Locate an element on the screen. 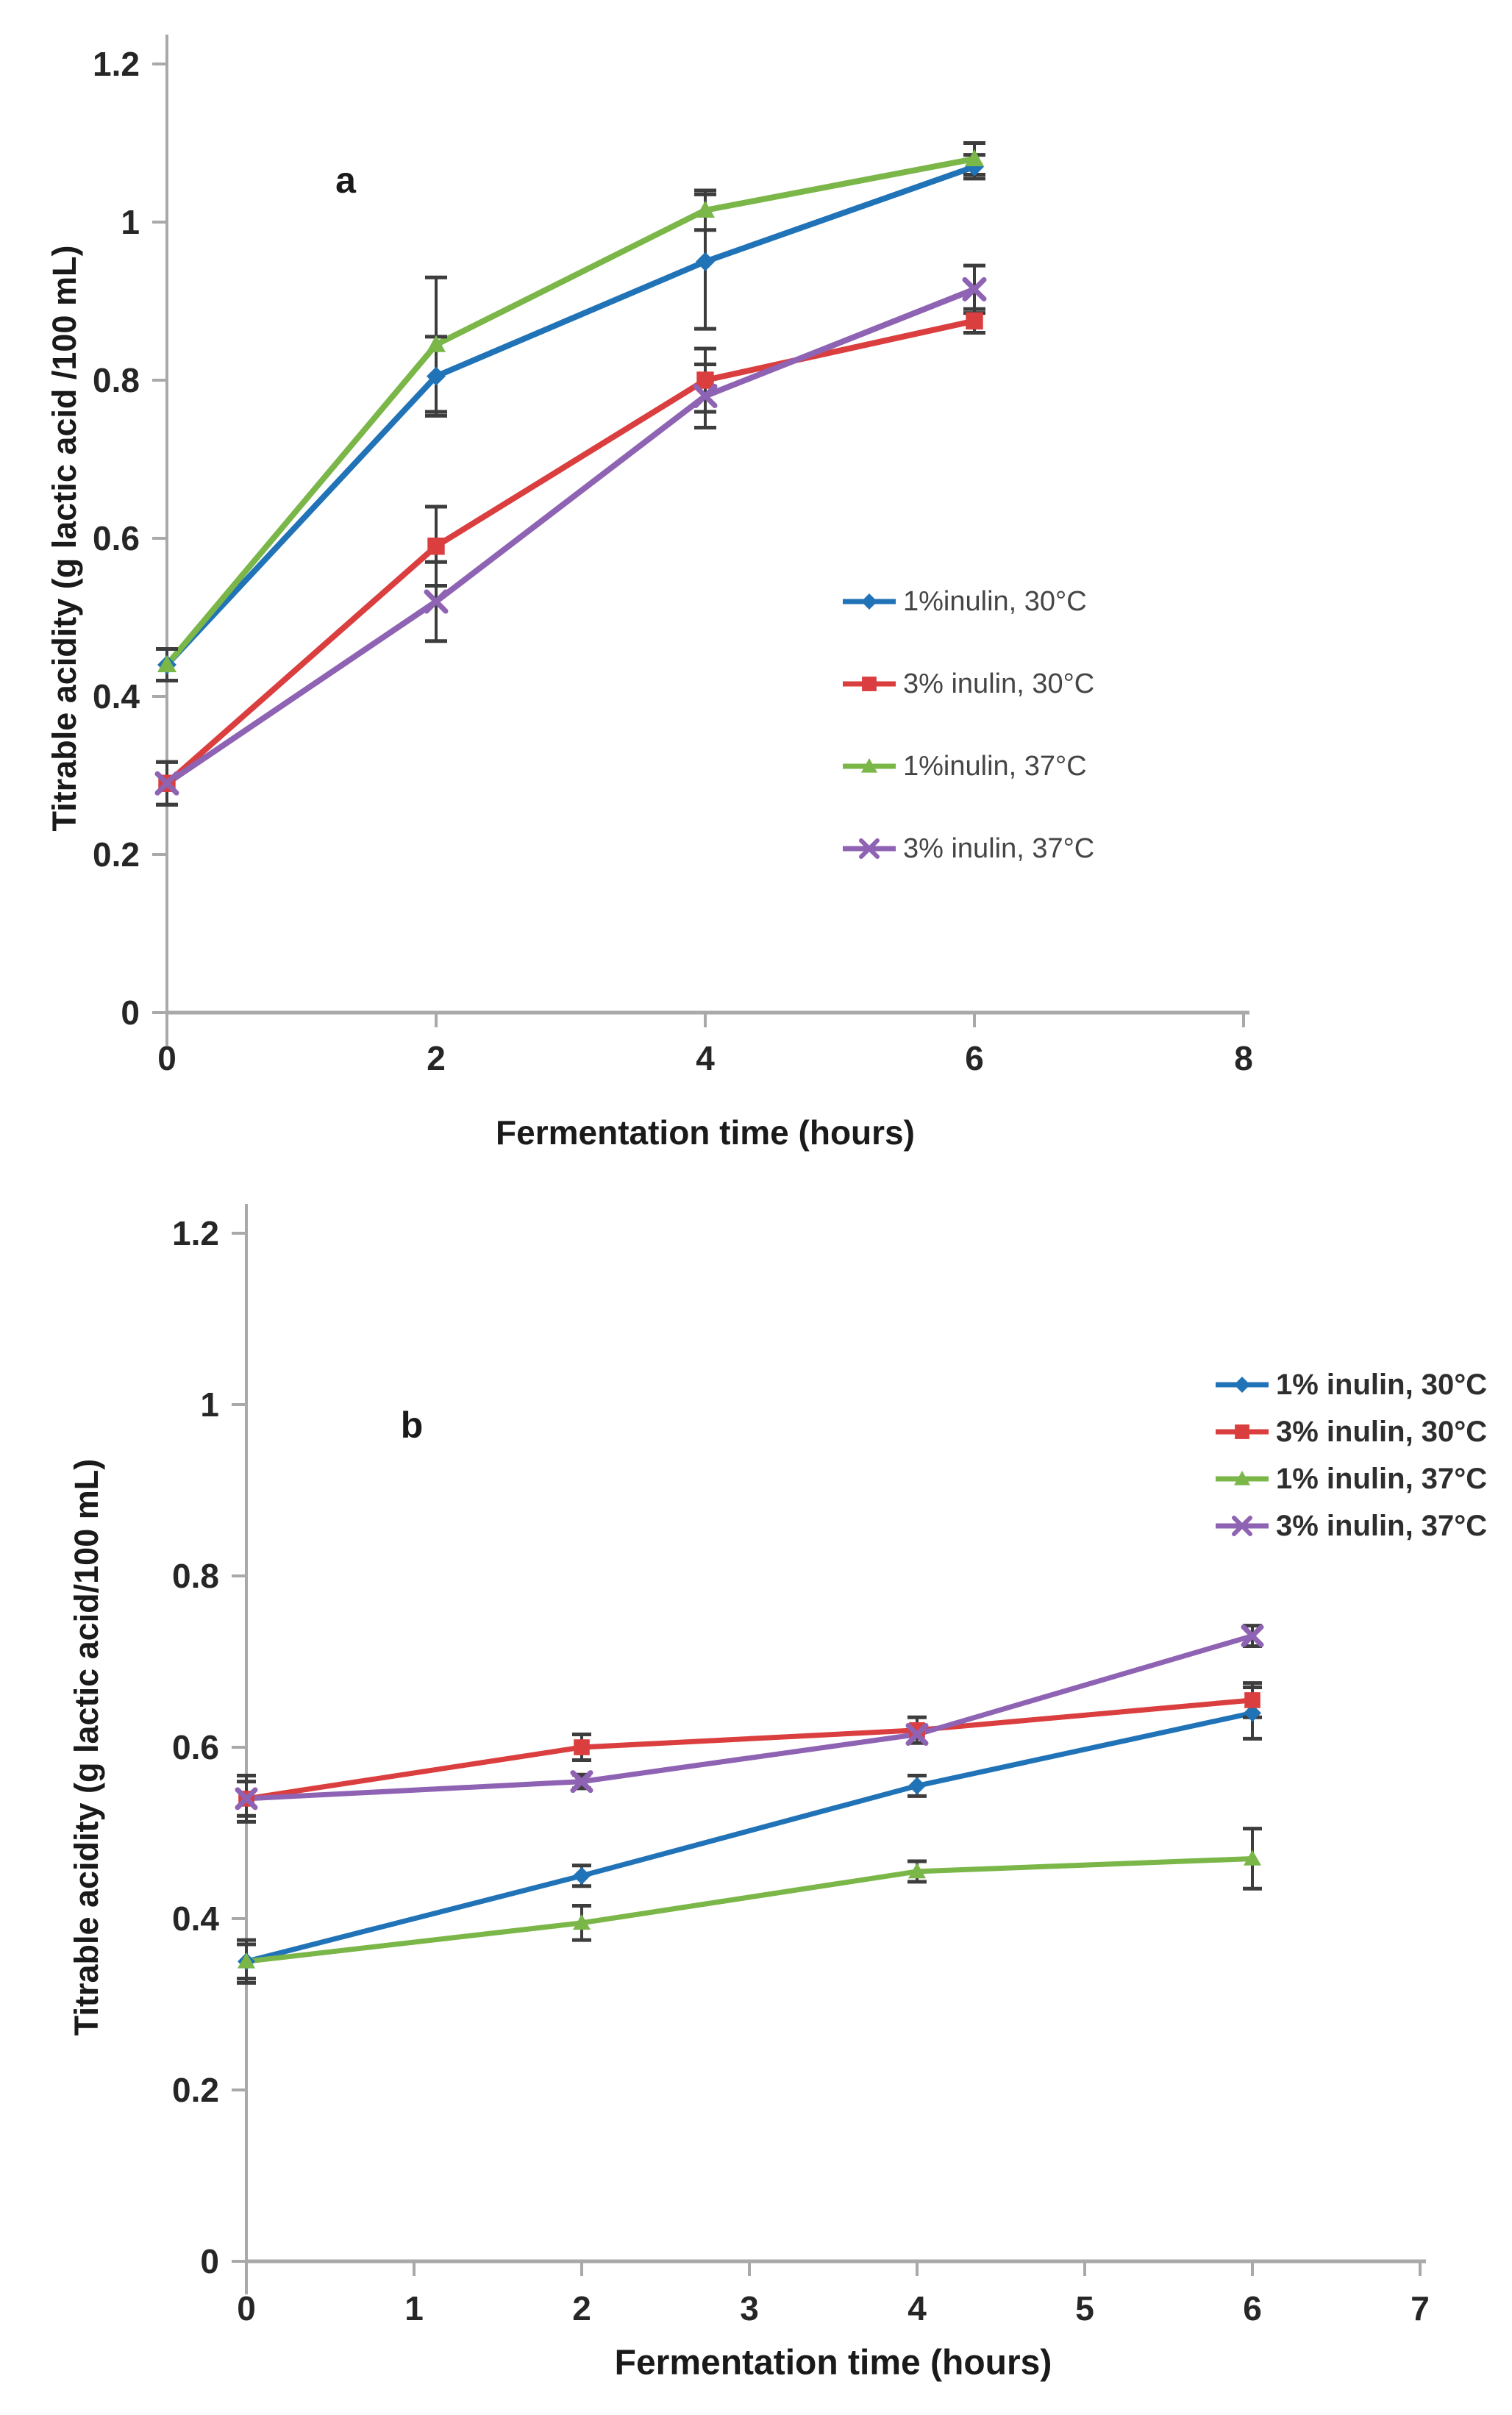 The image size is (1512, 2415). legend-label: 1% inulin, 37°C is located at coordinates (1382, 1478).